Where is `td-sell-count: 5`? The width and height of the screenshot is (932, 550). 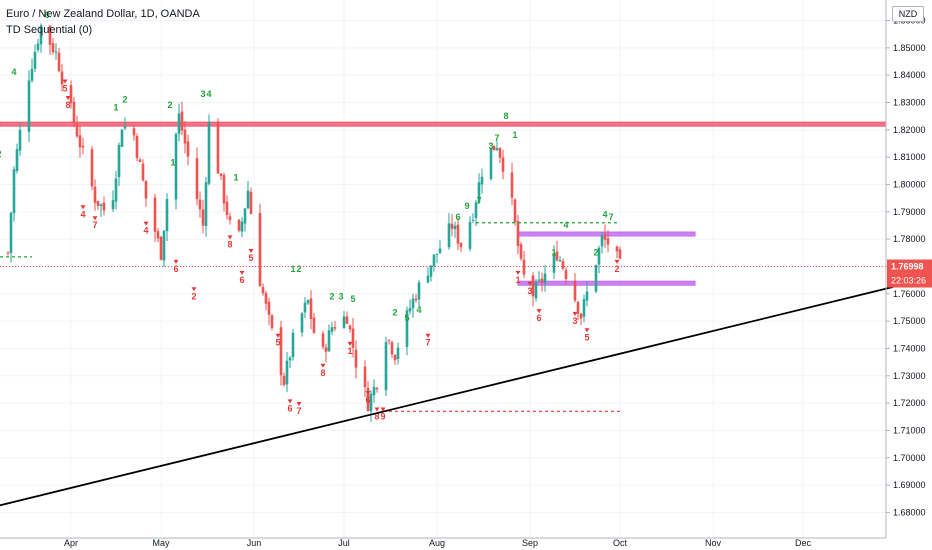
td-sell-count: 5 is located at coordinates (586, 337).